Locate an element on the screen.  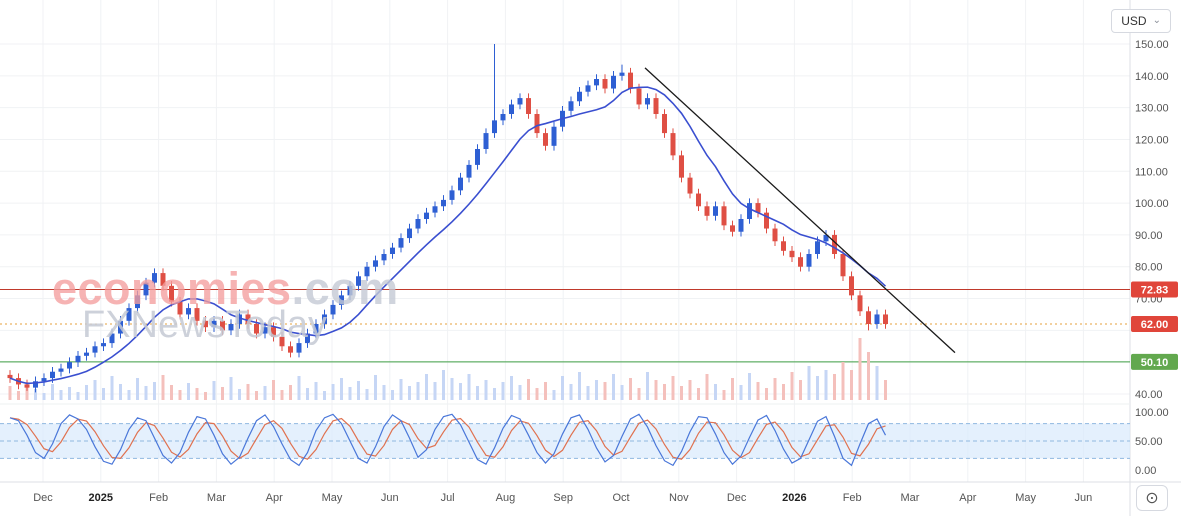
svg-text: 62.00 is located at coordinates (1155, 325).